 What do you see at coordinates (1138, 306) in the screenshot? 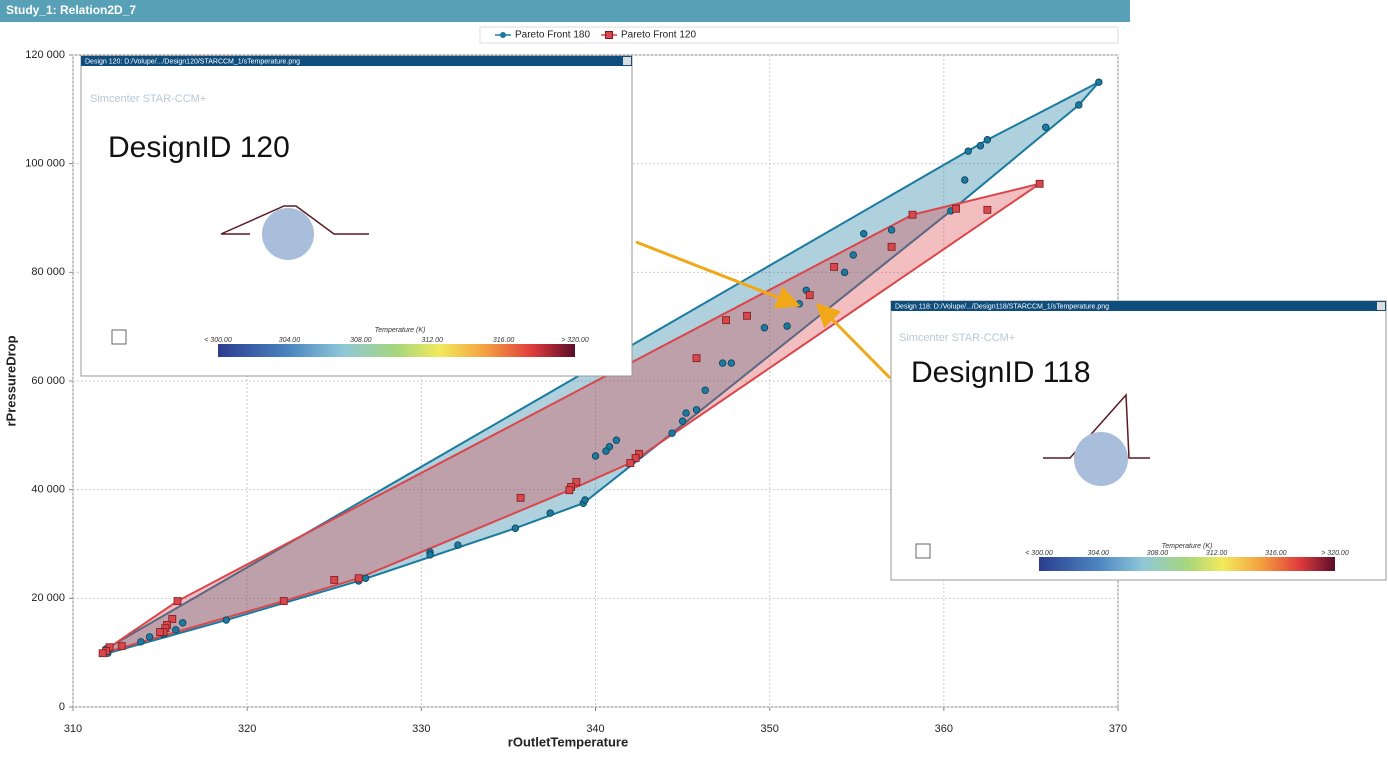
I see `popup-titlebar` at bounding box center [1138, 306].